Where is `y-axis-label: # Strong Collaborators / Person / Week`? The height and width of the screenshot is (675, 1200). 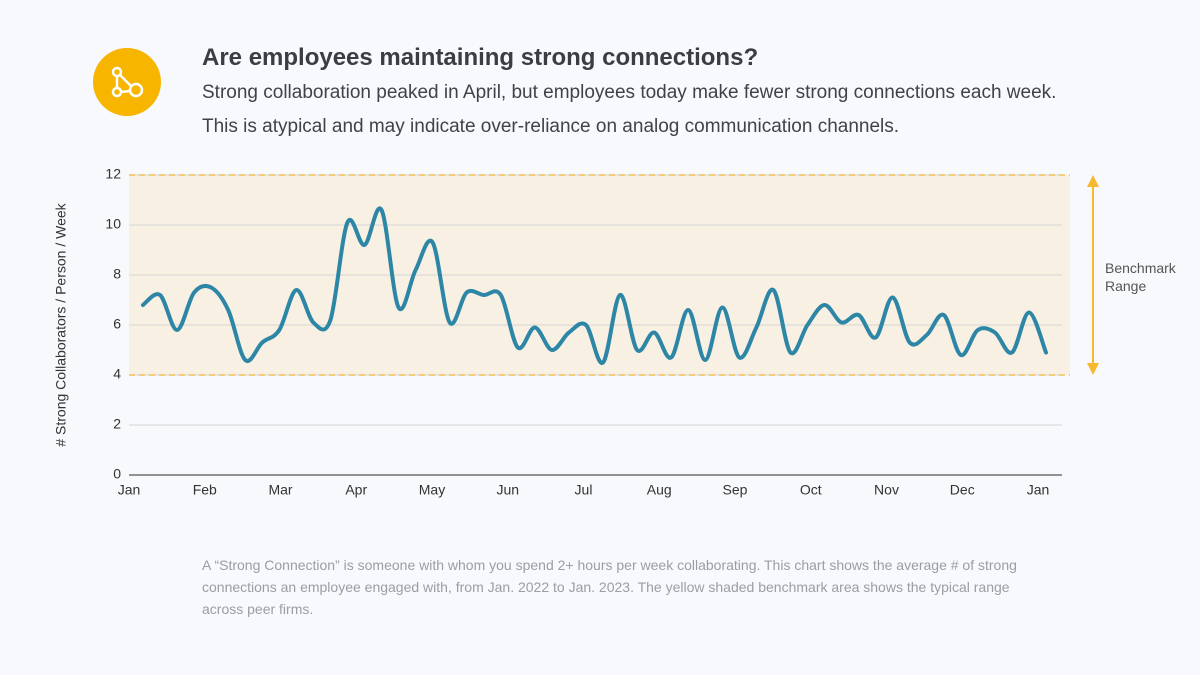
y-axis-label: # Strong Collaborators / Person / Week is located at coordinates (61, 324).